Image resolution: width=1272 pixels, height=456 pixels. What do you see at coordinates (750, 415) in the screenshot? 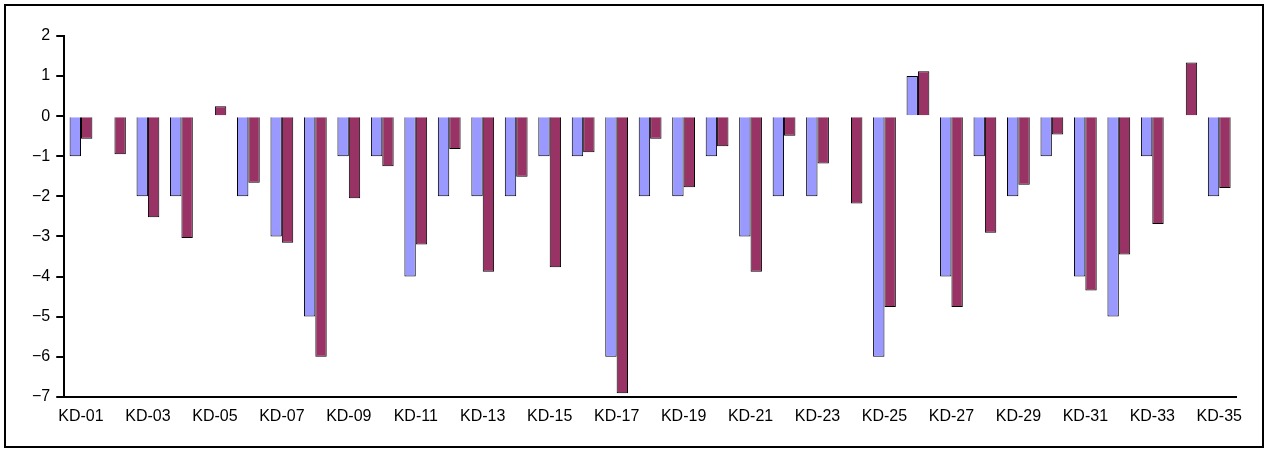
I see `x-tick-label: KD-21` at bounding box center [750, 415].